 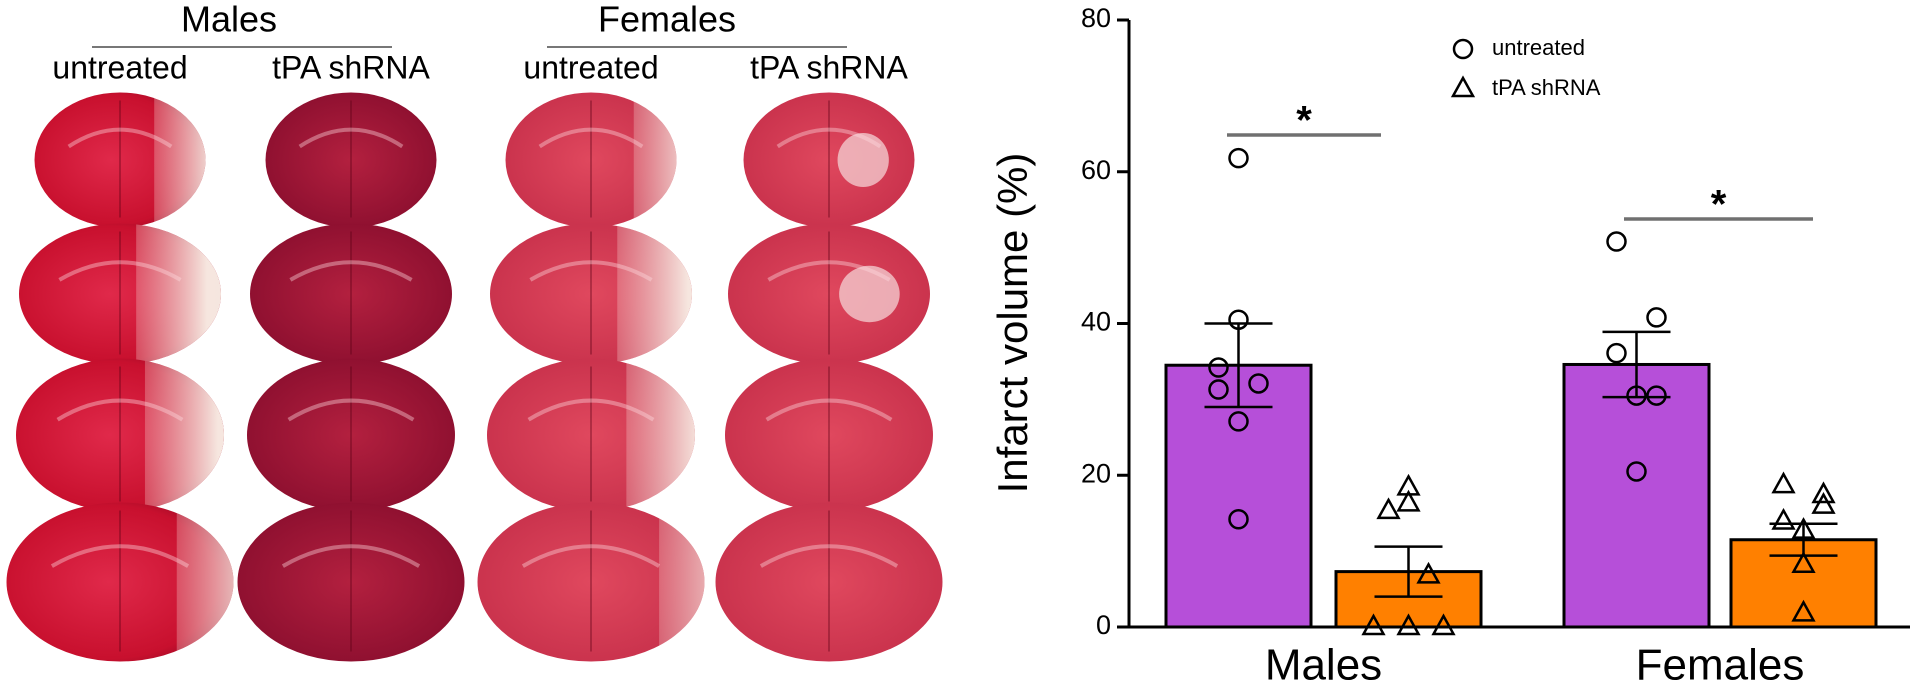 I want to click on y-tick-label: 20, so click(x=1096, y=473).